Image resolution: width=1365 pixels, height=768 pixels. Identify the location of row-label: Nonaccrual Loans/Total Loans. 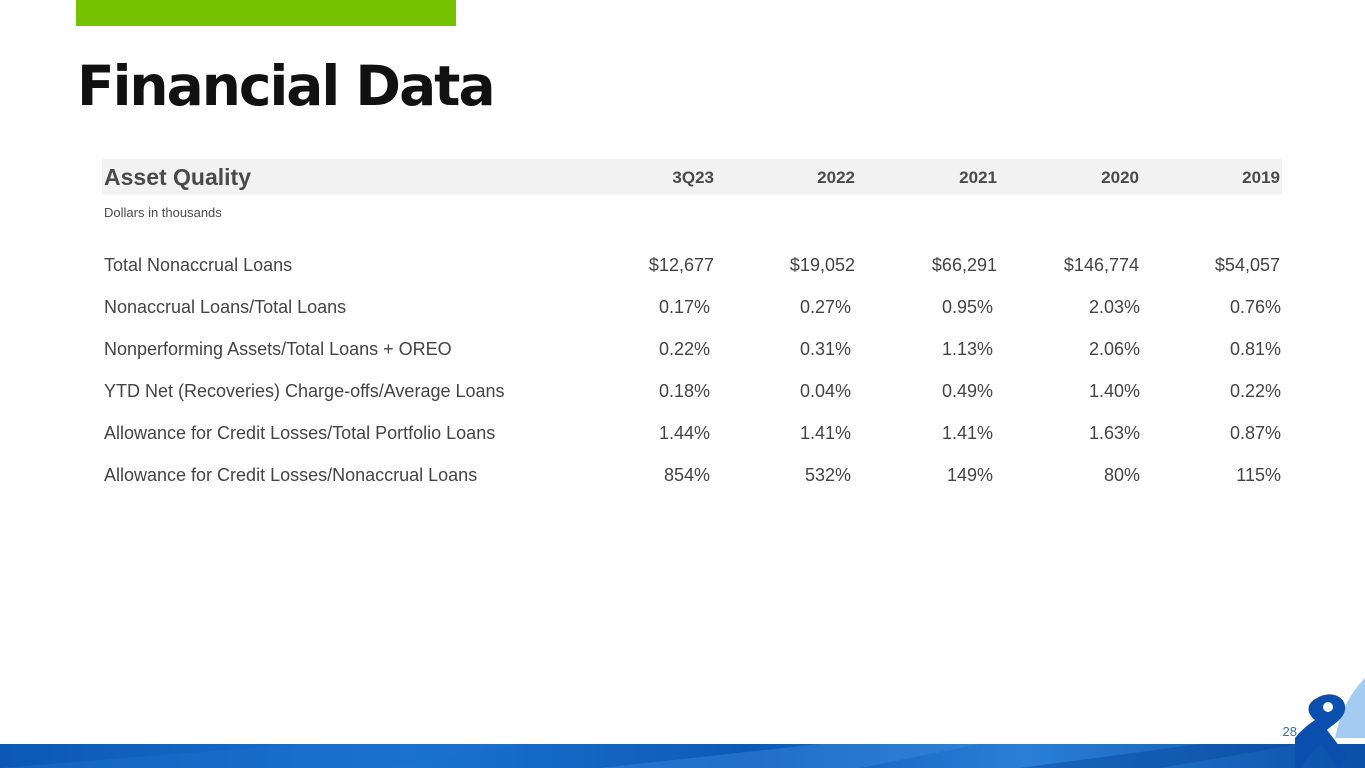
(225, 307).